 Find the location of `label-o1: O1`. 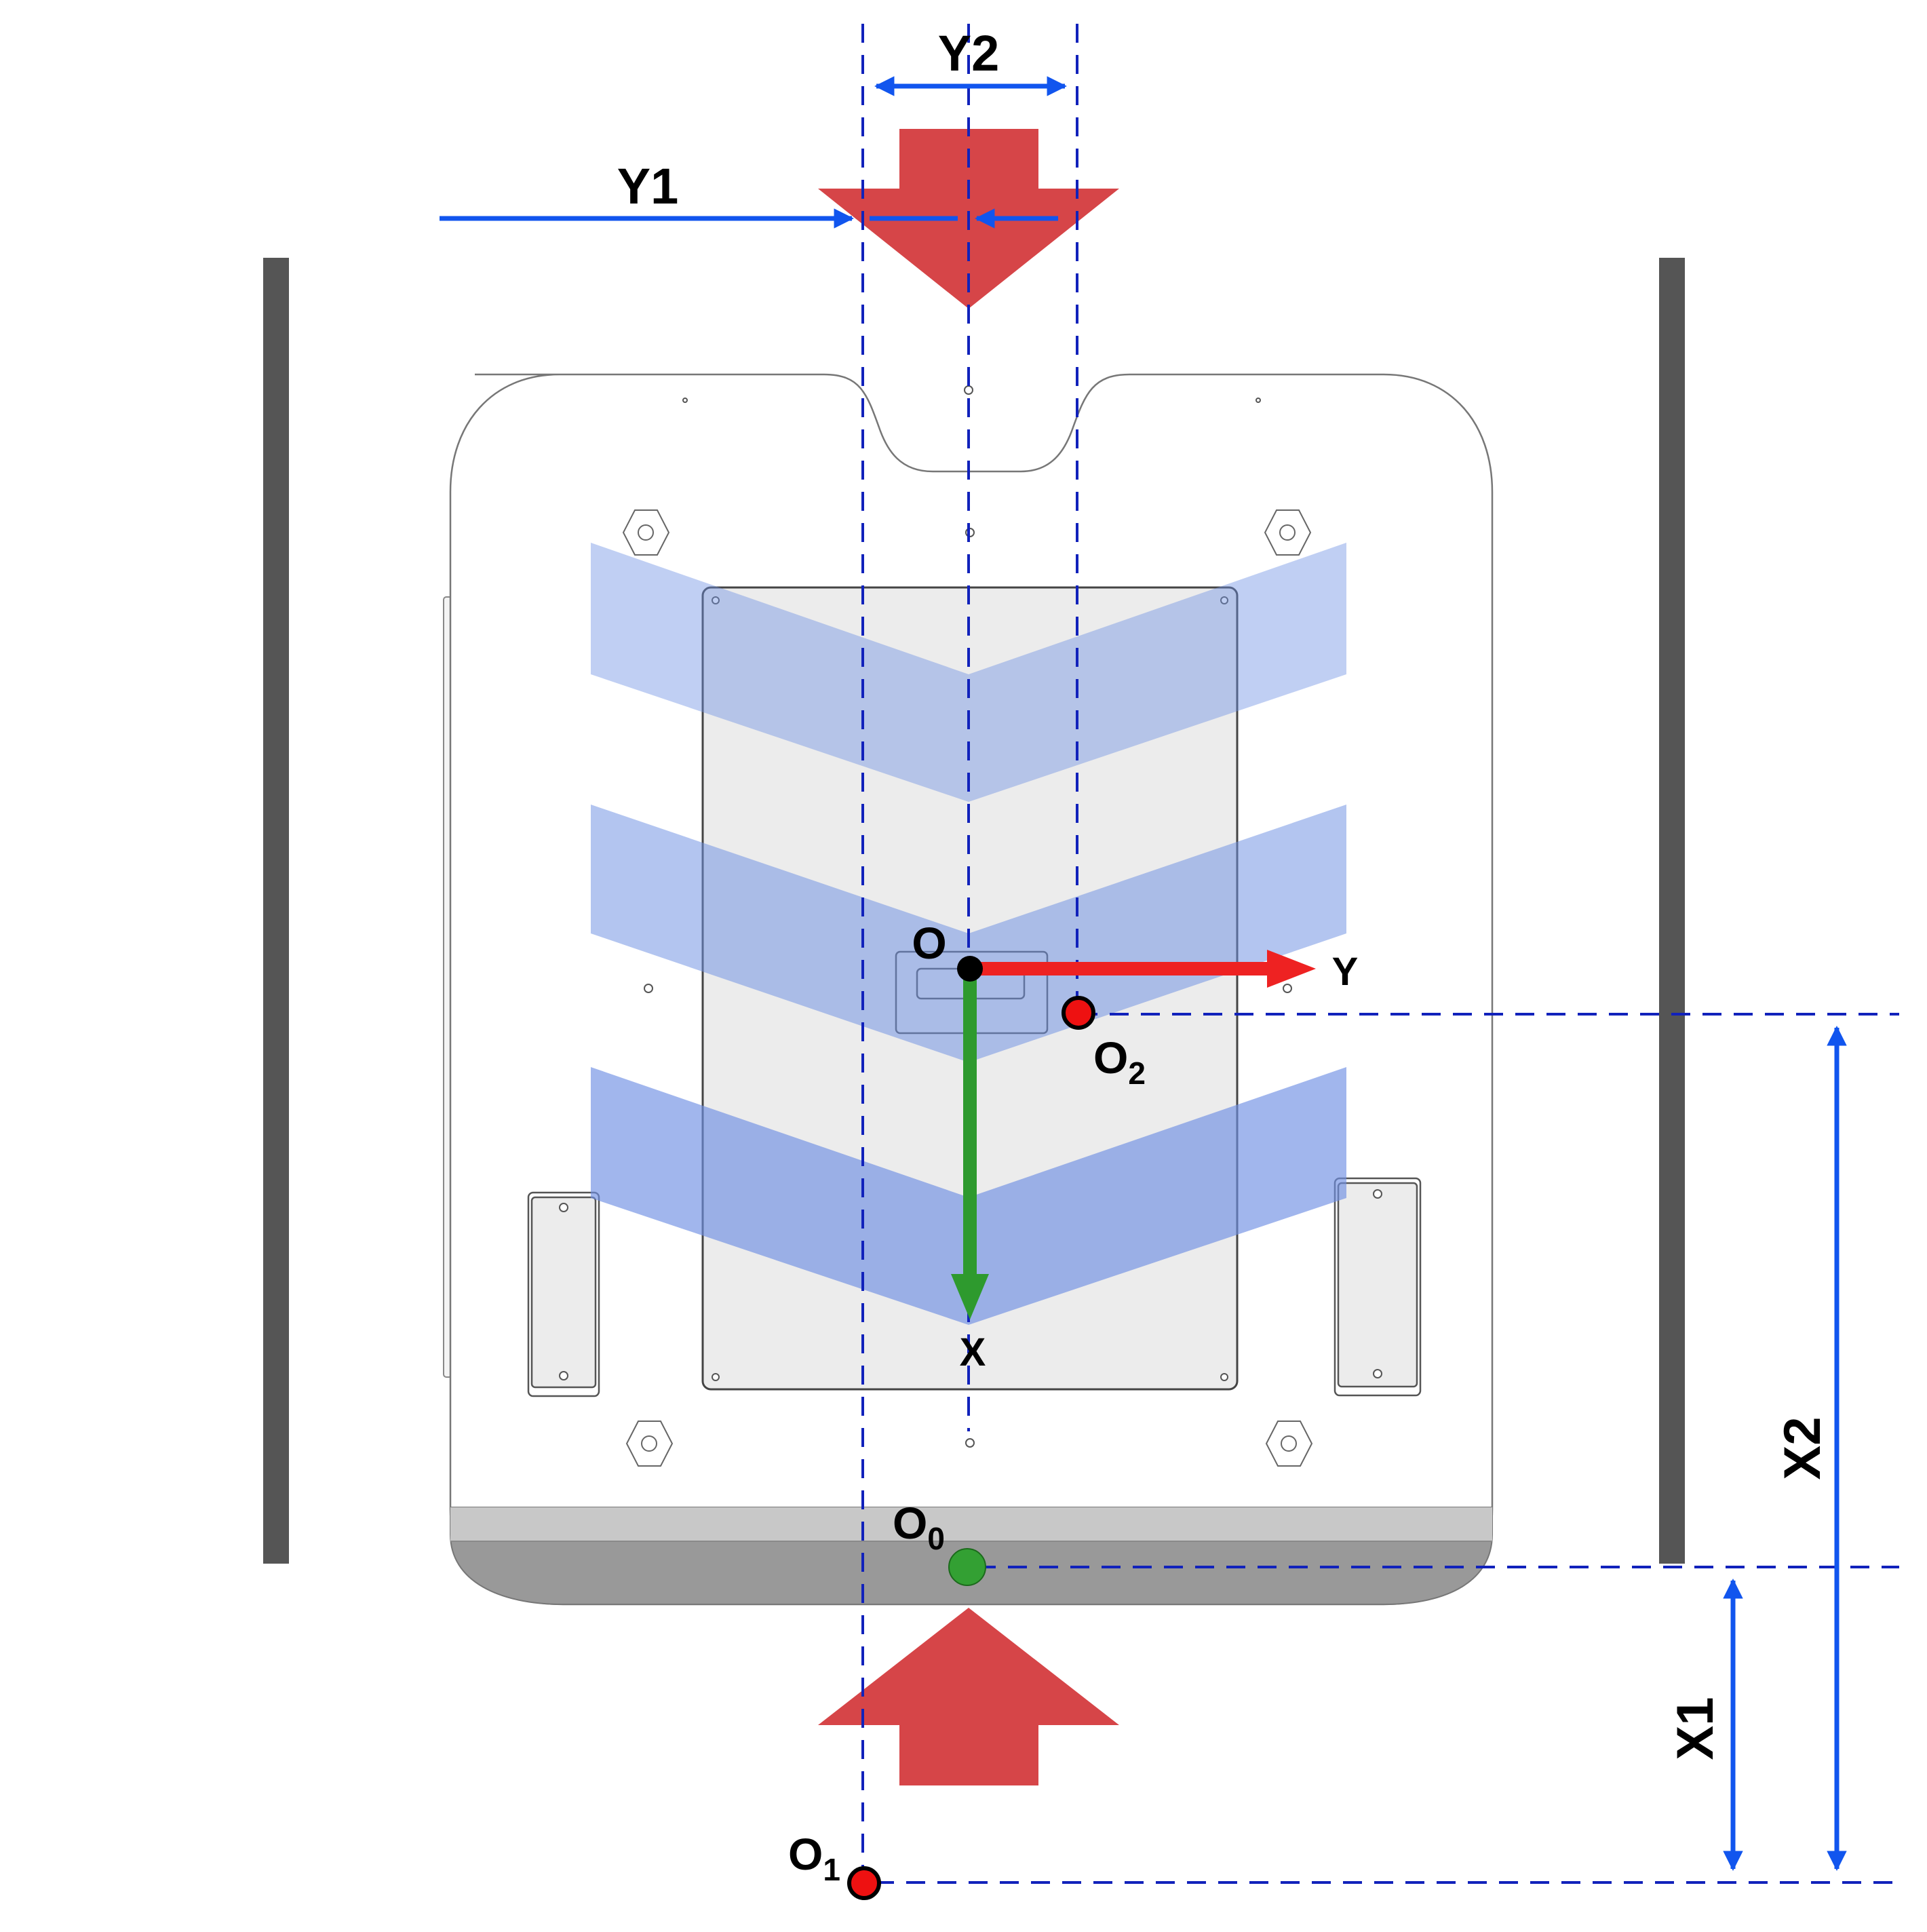

label-o1: O1 is located at coordinates (814, 1858).